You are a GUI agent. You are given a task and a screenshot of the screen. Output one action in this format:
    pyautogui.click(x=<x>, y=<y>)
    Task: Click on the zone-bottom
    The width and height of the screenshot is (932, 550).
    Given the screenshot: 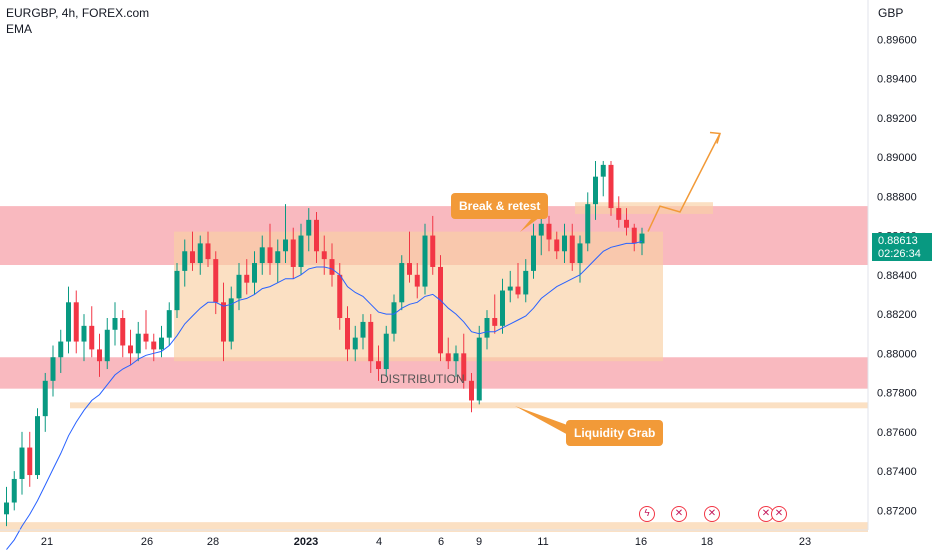 What is the action you would take?
    pyautogui.click(x=434, y=527)
    